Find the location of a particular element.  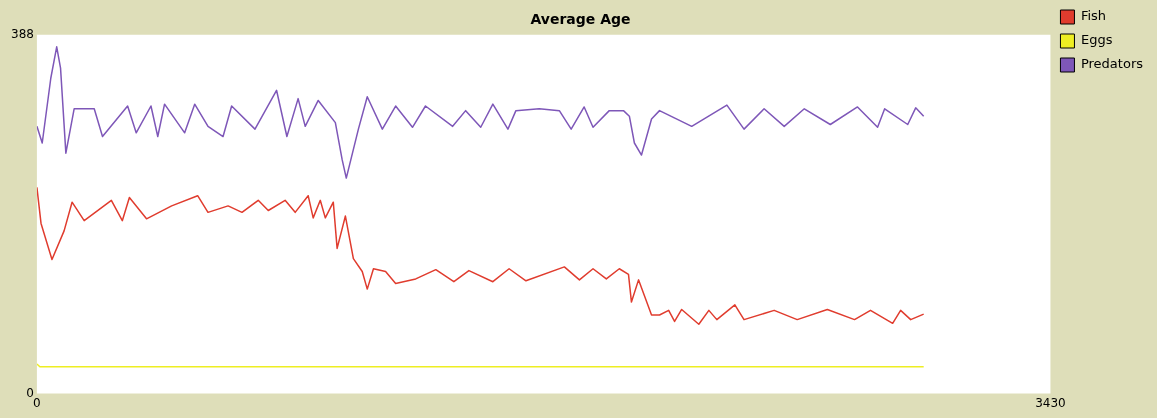

legend-label: Fish is located at coordinates (1093, 16).